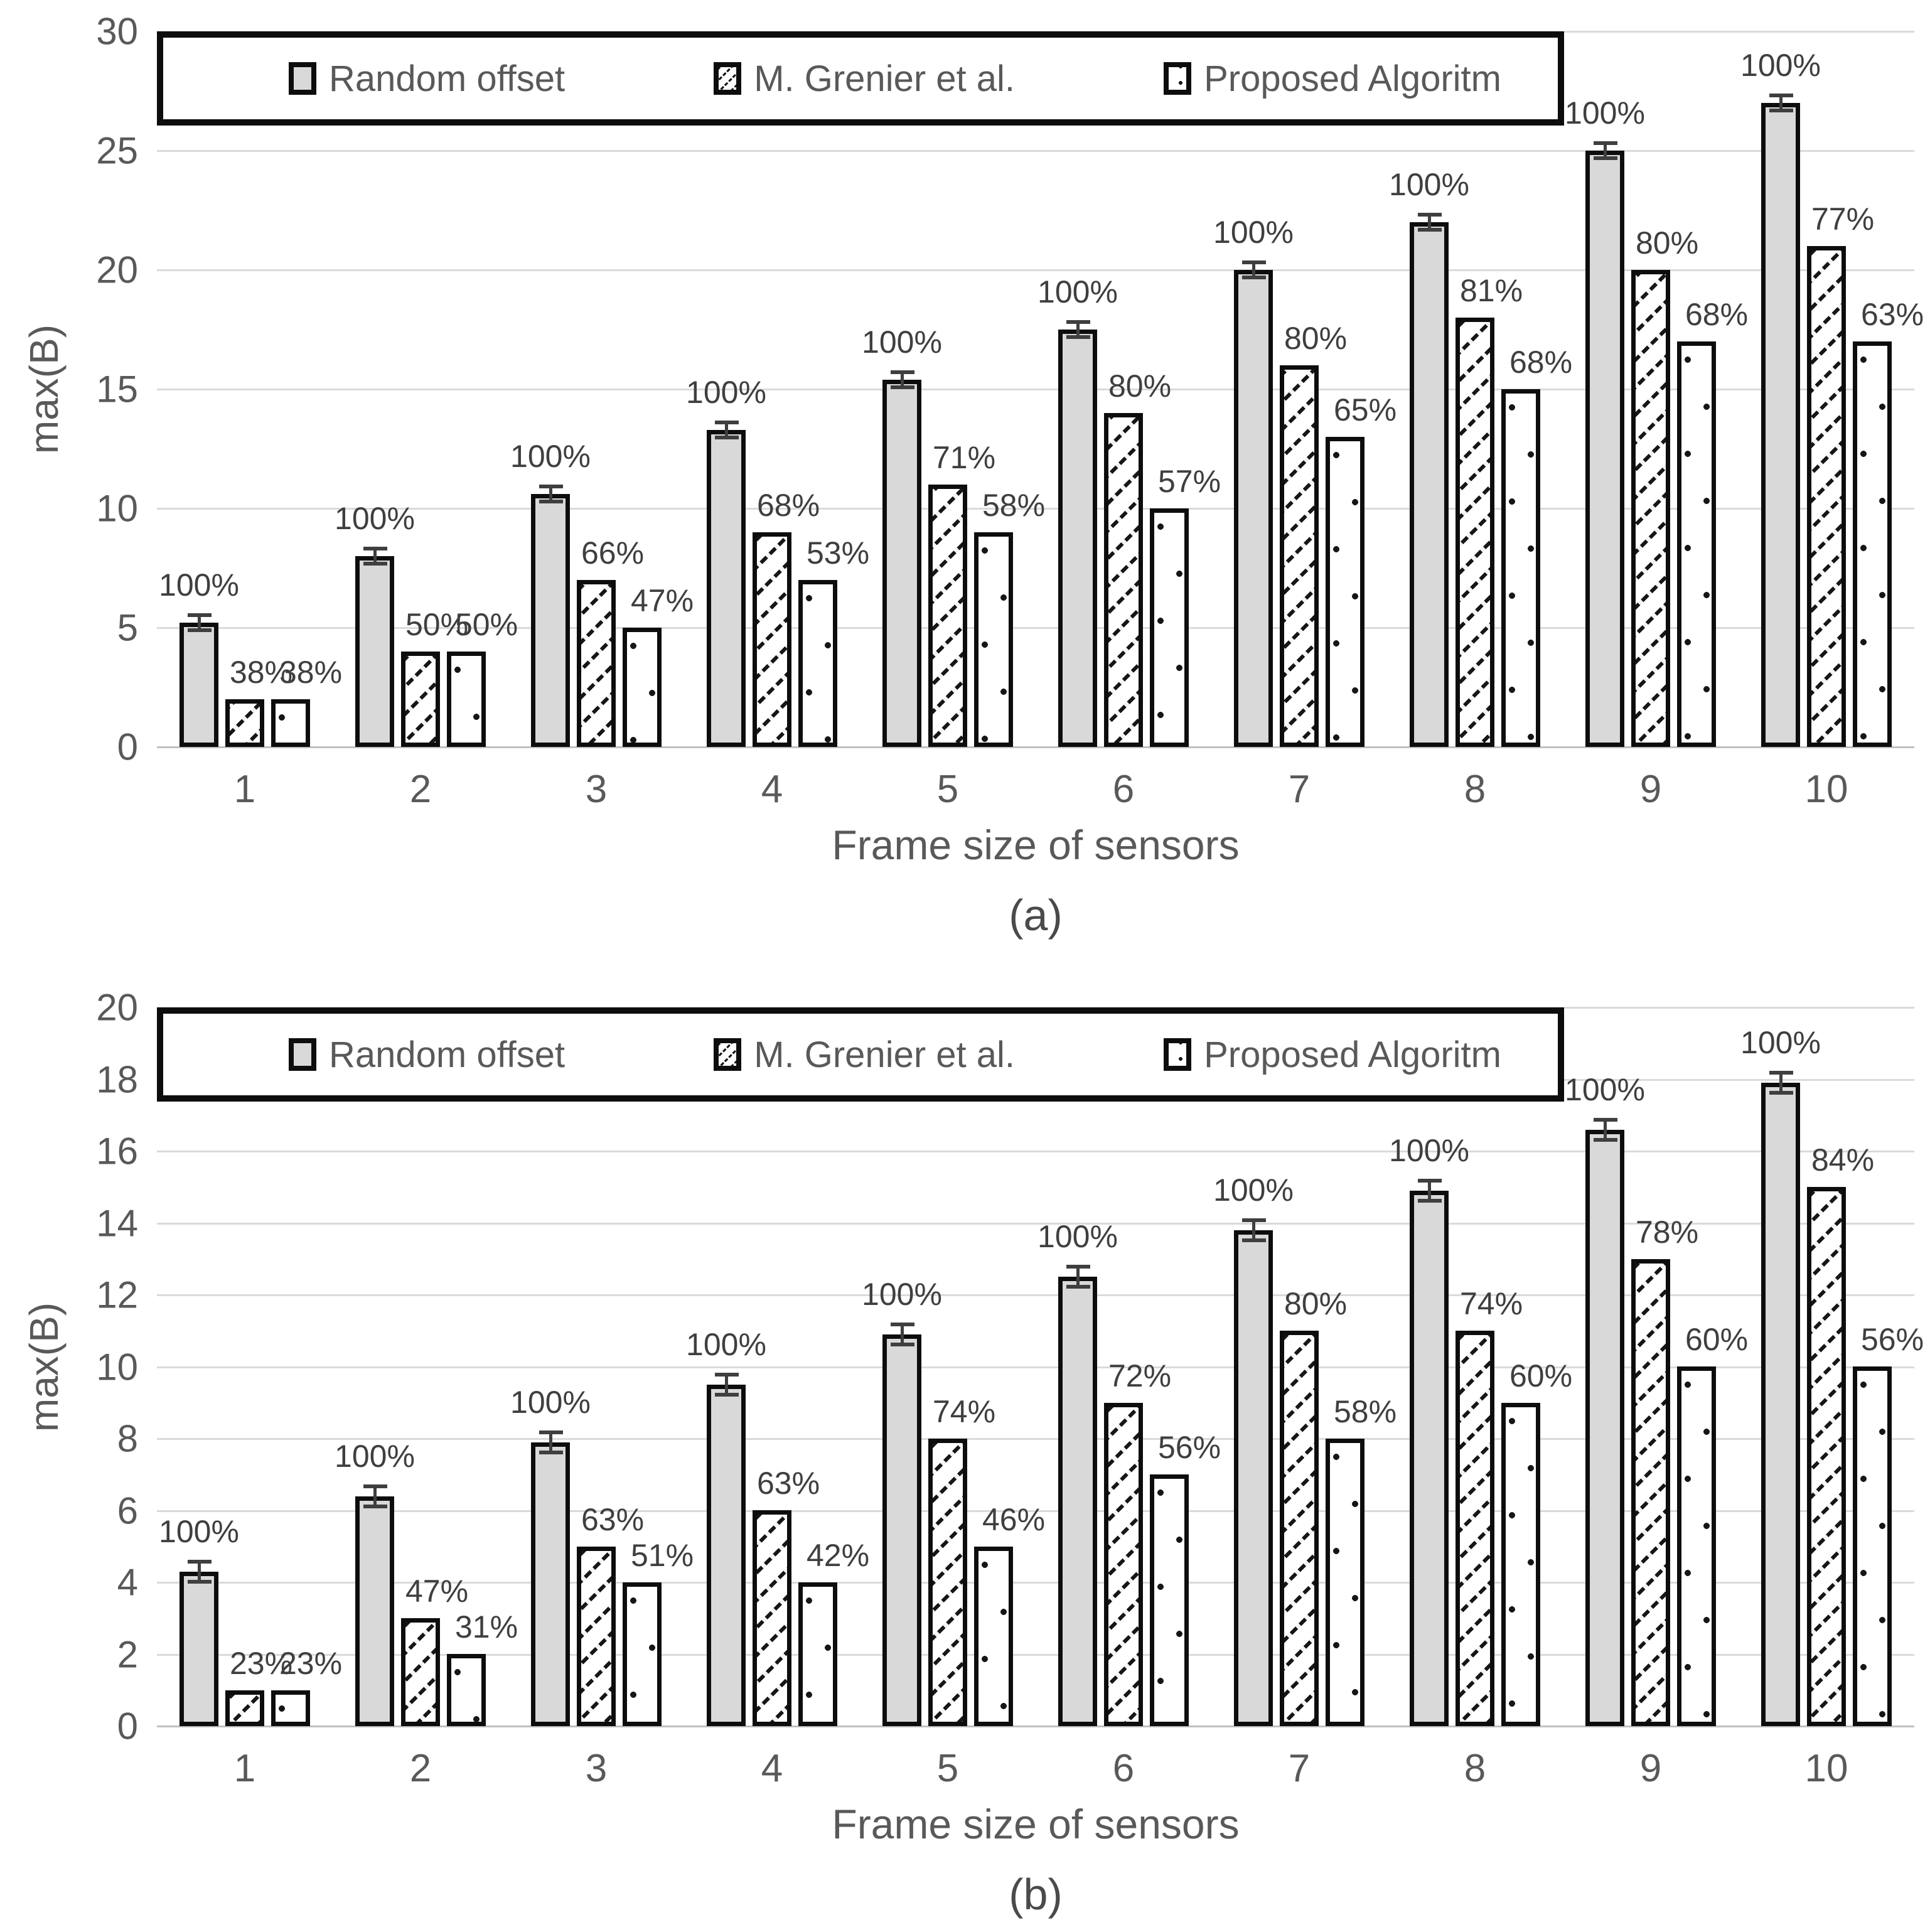  Describe the element at coordinates (303, 78) in the screenshot. I see `legend-swatch-solid` at that location.